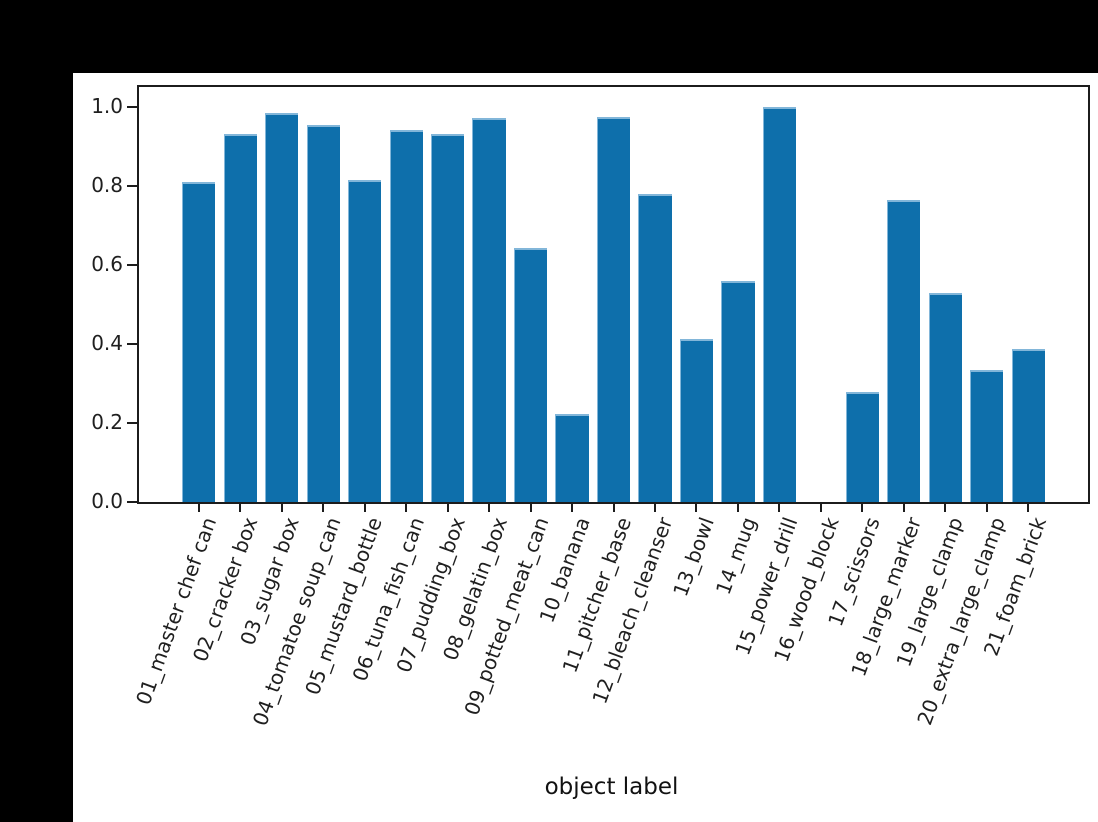 Image resolution: width=1098 pixels, height=822 pixels. What do you see at coordinates (738, 391) in the screenshot?
I see `bar-14-mug` at bounding box center [738, 391].